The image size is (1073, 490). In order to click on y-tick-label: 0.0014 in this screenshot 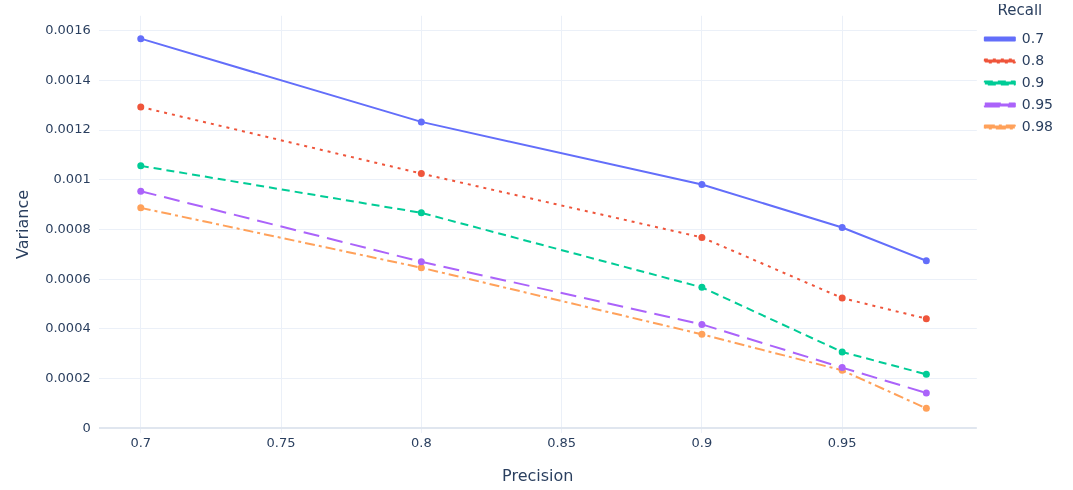, I will do `click(68, 79)`.